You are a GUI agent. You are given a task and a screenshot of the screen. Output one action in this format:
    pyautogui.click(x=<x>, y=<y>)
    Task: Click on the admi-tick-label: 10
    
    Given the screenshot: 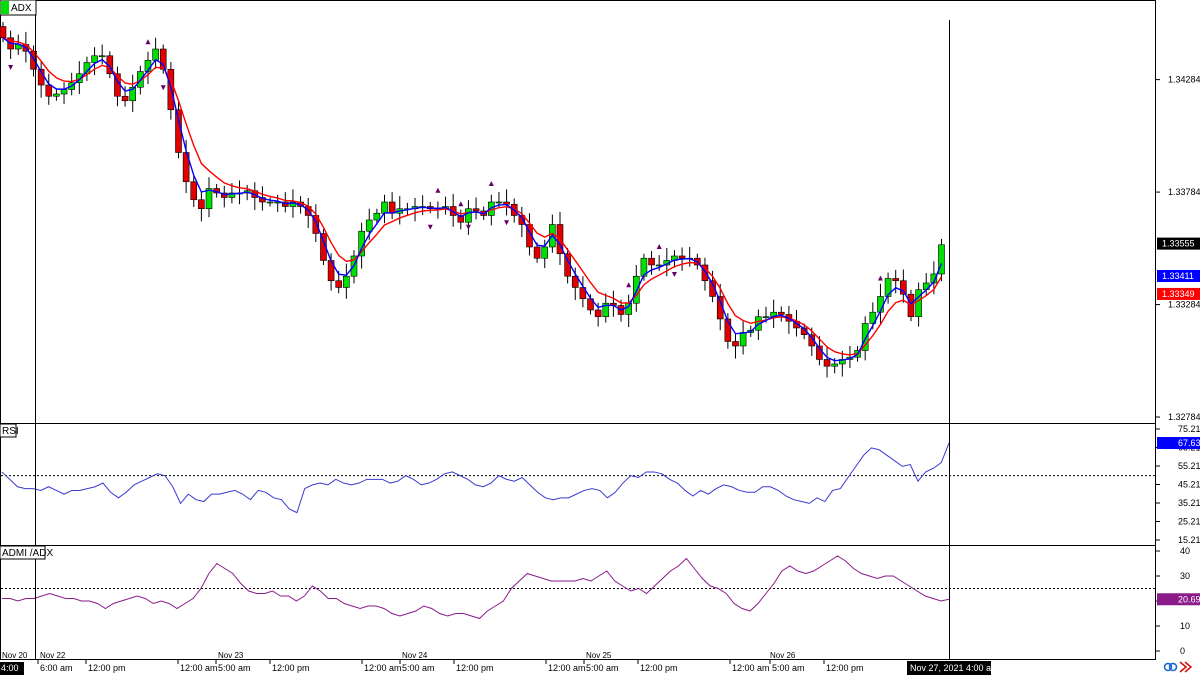 What is the action you would take?
    pyautogui.click(x=1185, y=626)
    